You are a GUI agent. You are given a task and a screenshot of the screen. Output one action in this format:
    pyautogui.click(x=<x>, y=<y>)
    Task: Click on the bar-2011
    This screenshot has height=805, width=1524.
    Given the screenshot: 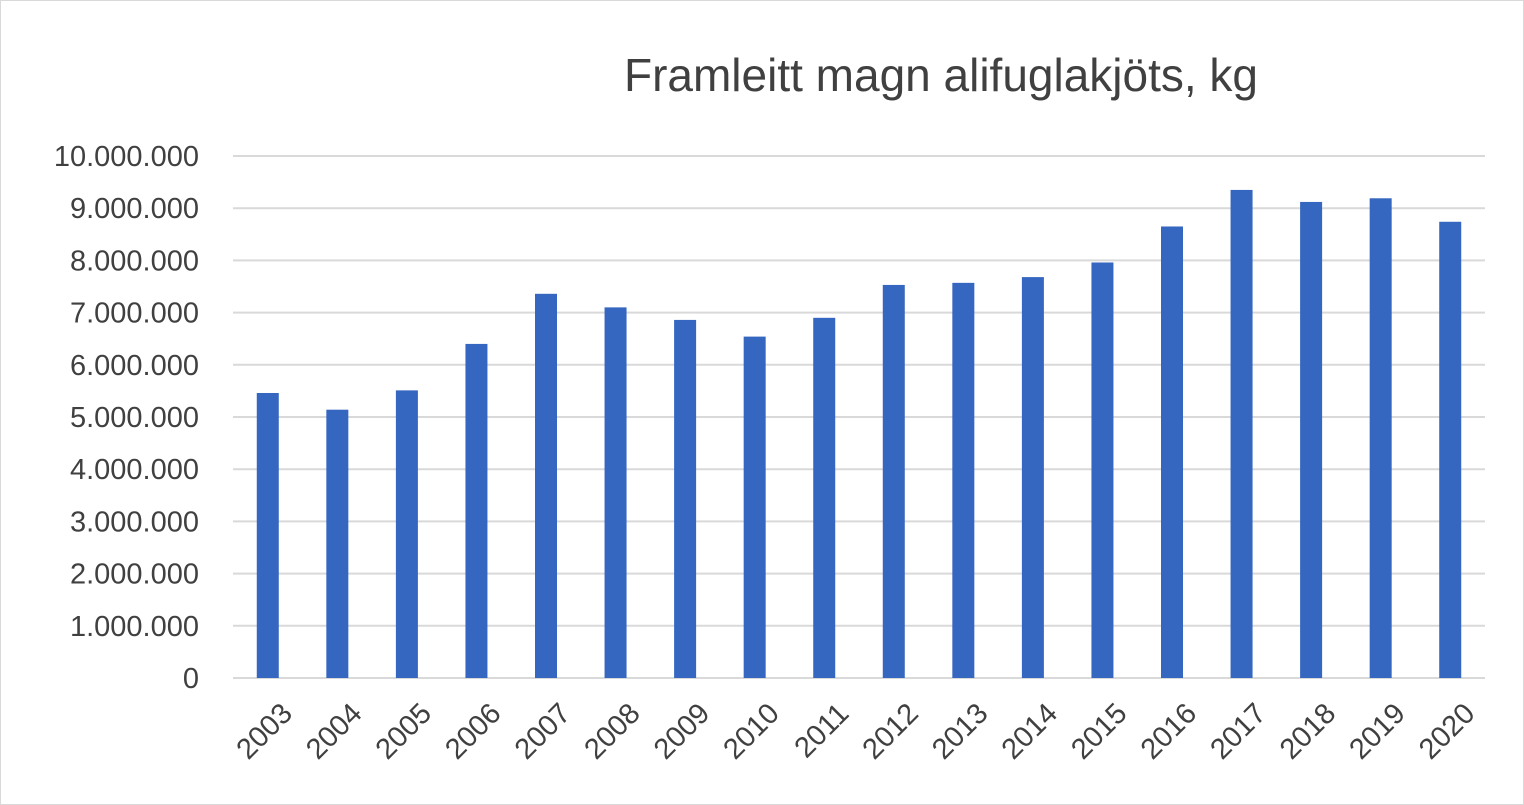 What is the action you would take?
    pyautogui.click(x=824, y=497)
    